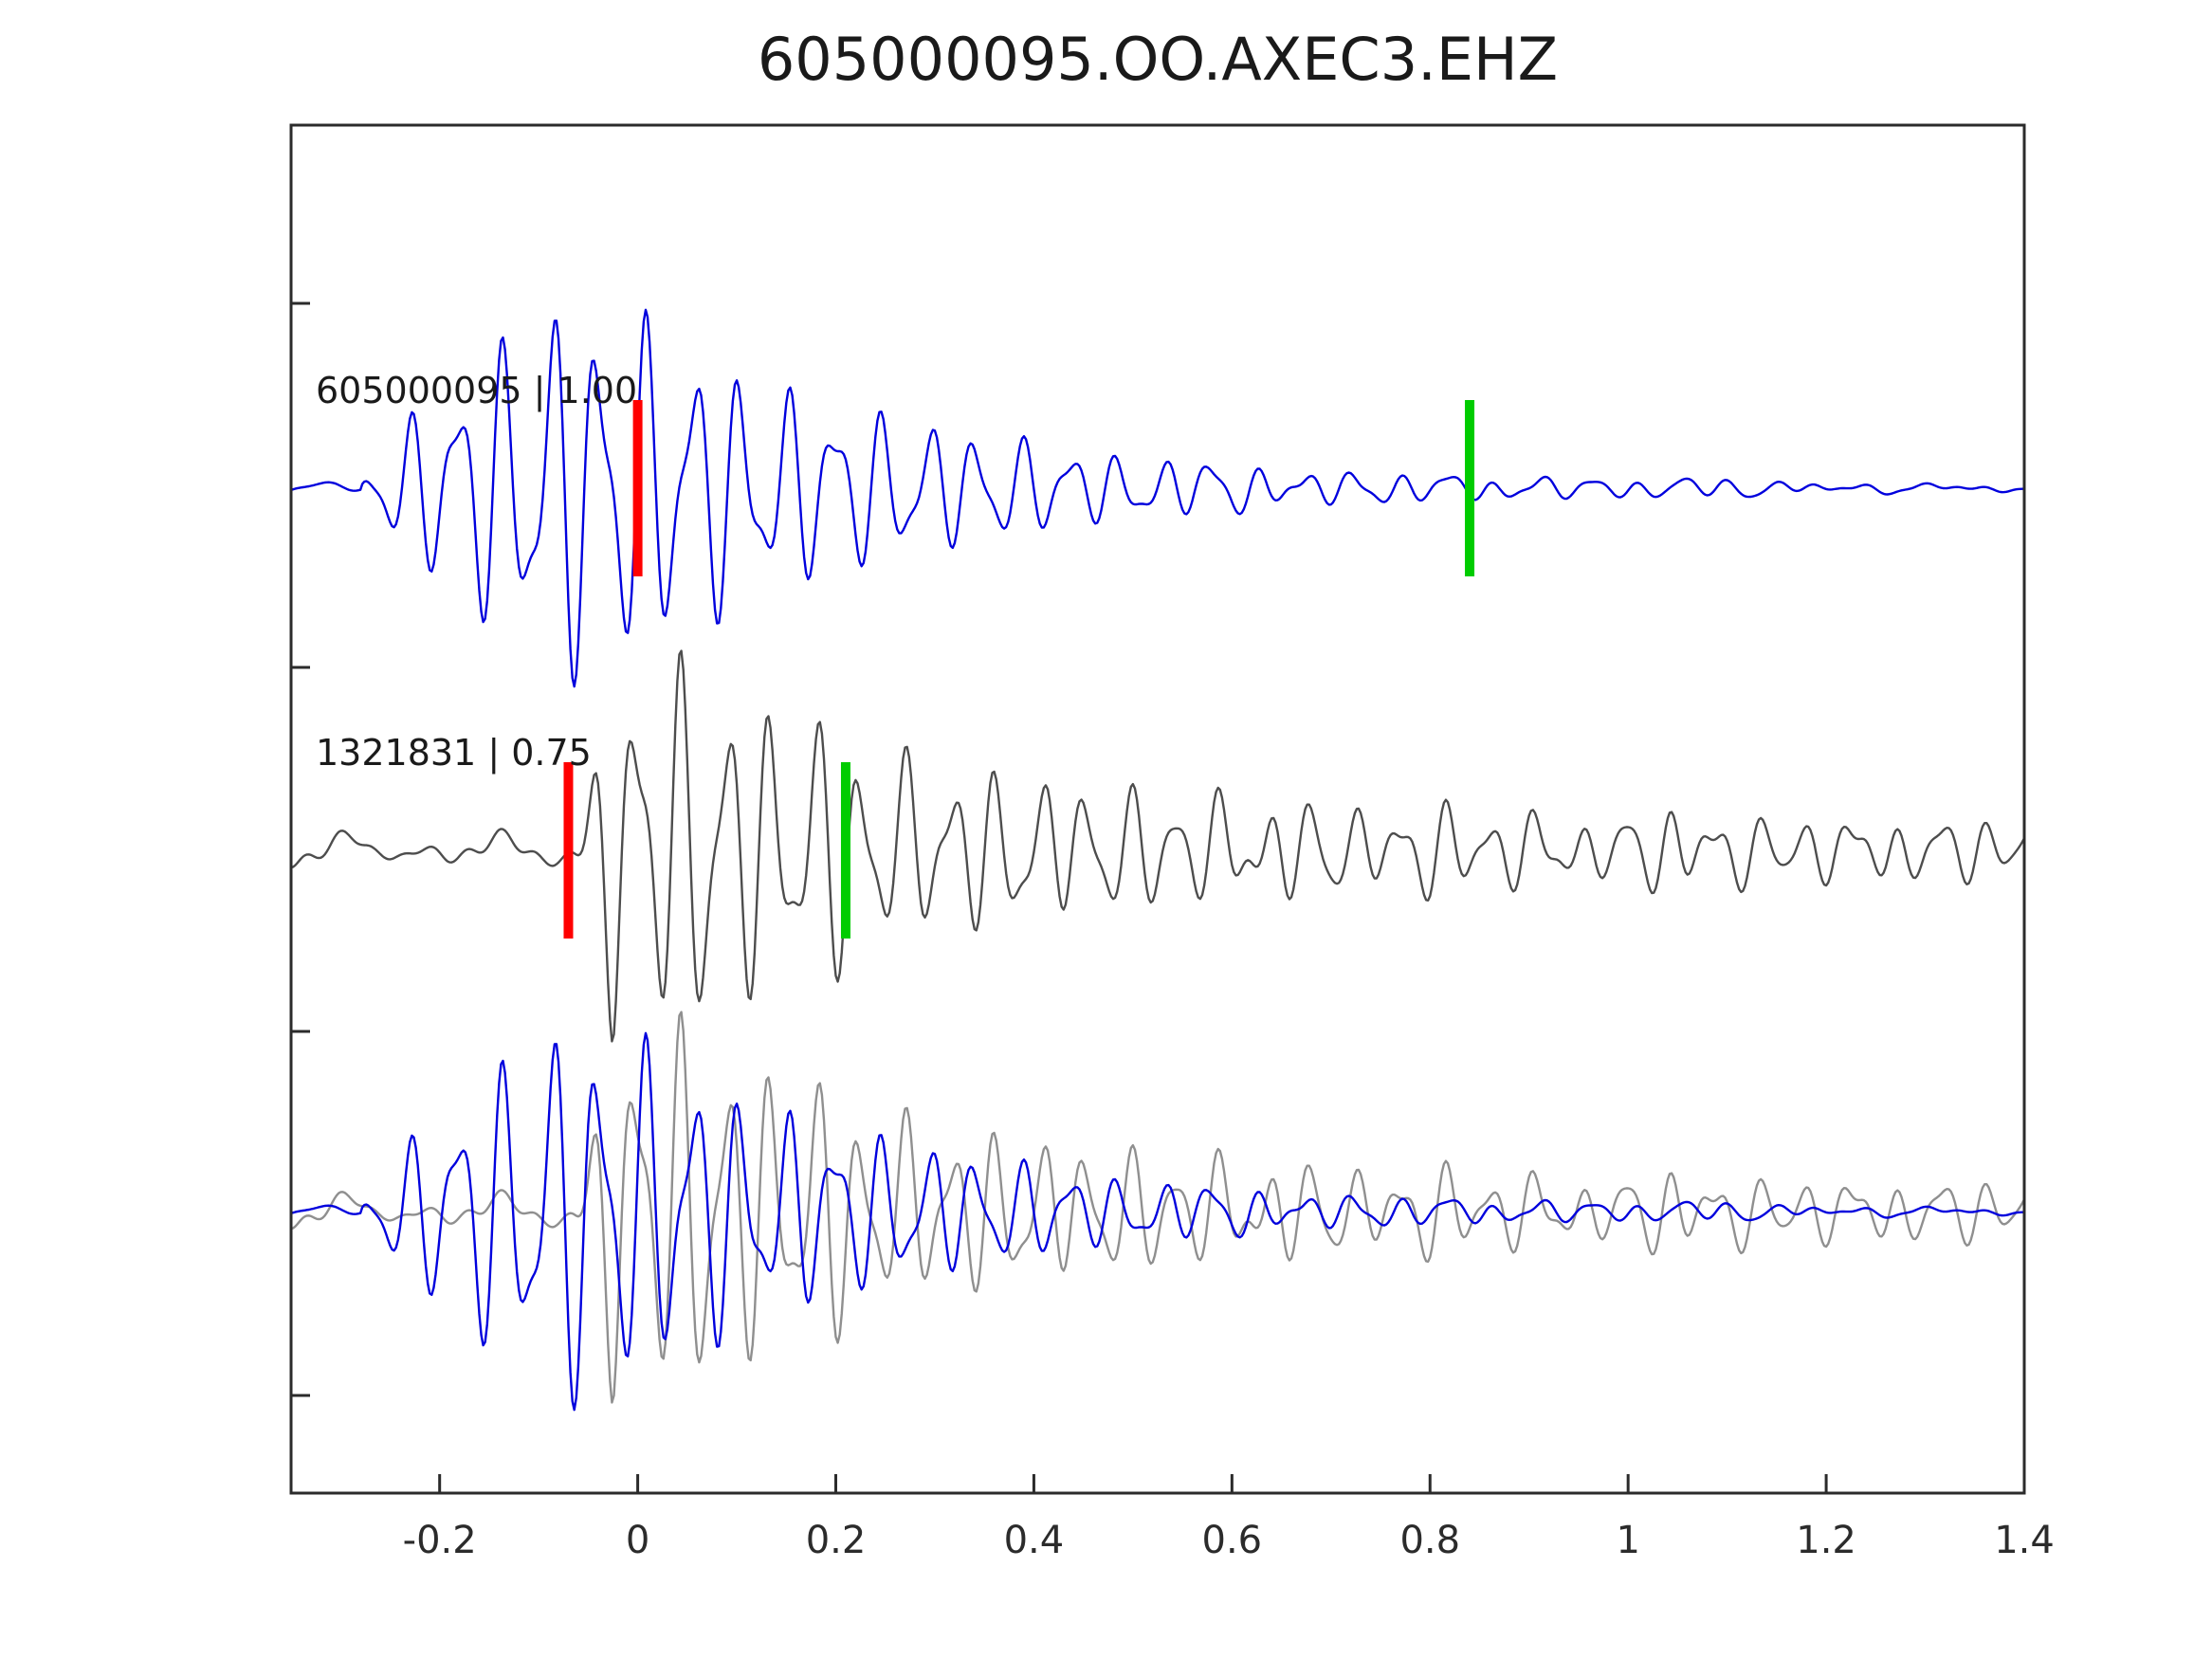  I want to click on trace-label-template: 605000095 | 1.00, so click(476, 391).